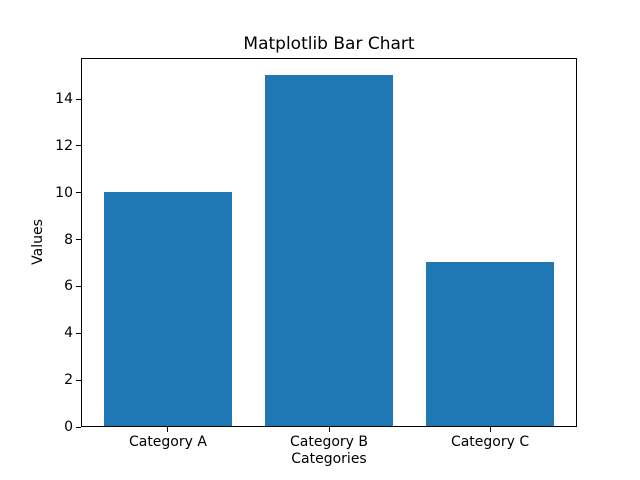  I want to click on y-tick-label: 10, so click(64, 192).